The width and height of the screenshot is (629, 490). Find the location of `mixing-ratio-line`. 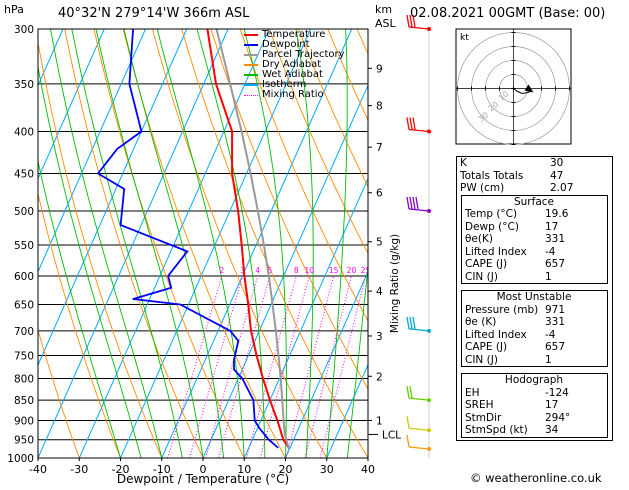

mixing-ratio-line is located at coordinates (310, 367).